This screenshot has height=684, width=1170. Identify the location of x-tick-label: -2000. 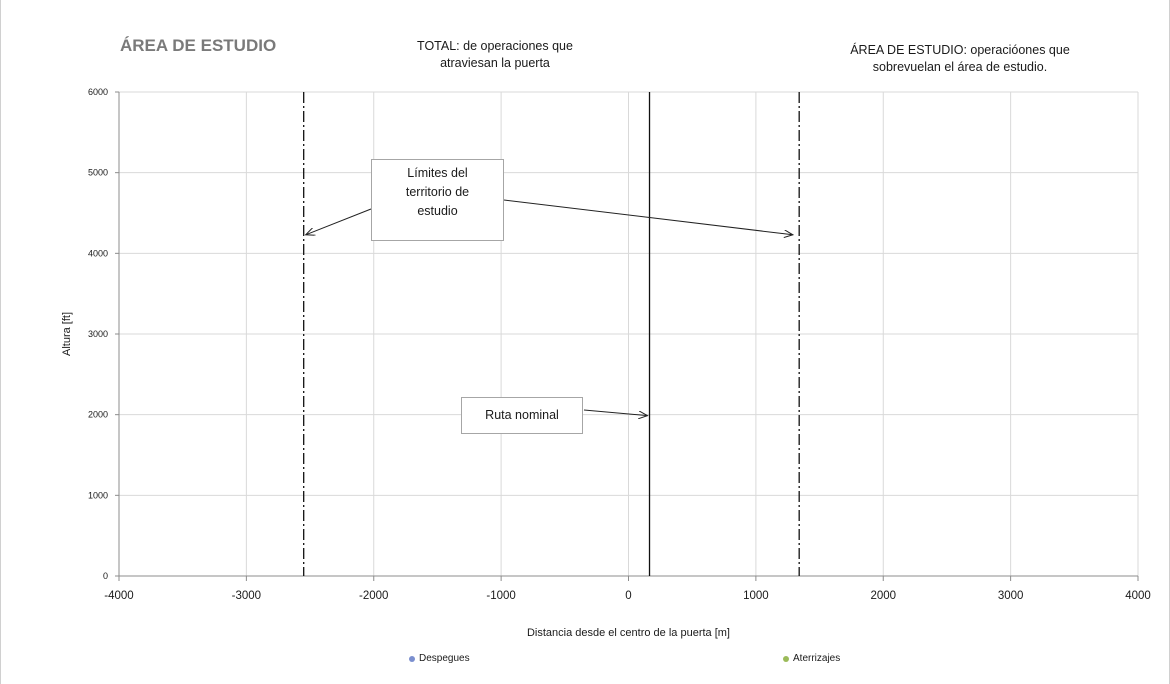
(373, 596).